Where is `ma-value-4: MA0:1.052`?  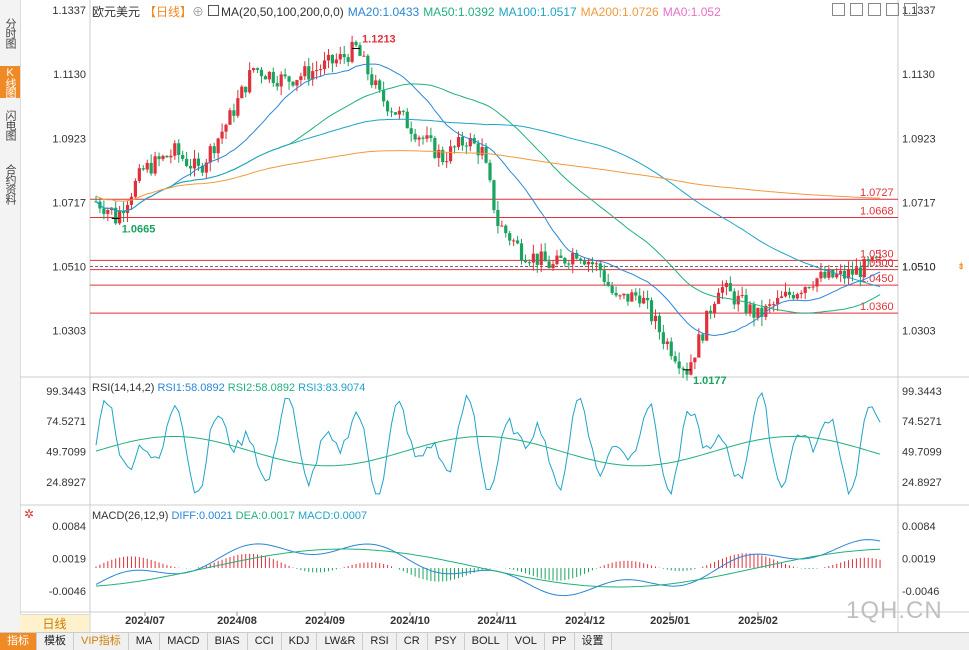
ma-value-4: MA0:1.052 is located at coordinates (691, 12).